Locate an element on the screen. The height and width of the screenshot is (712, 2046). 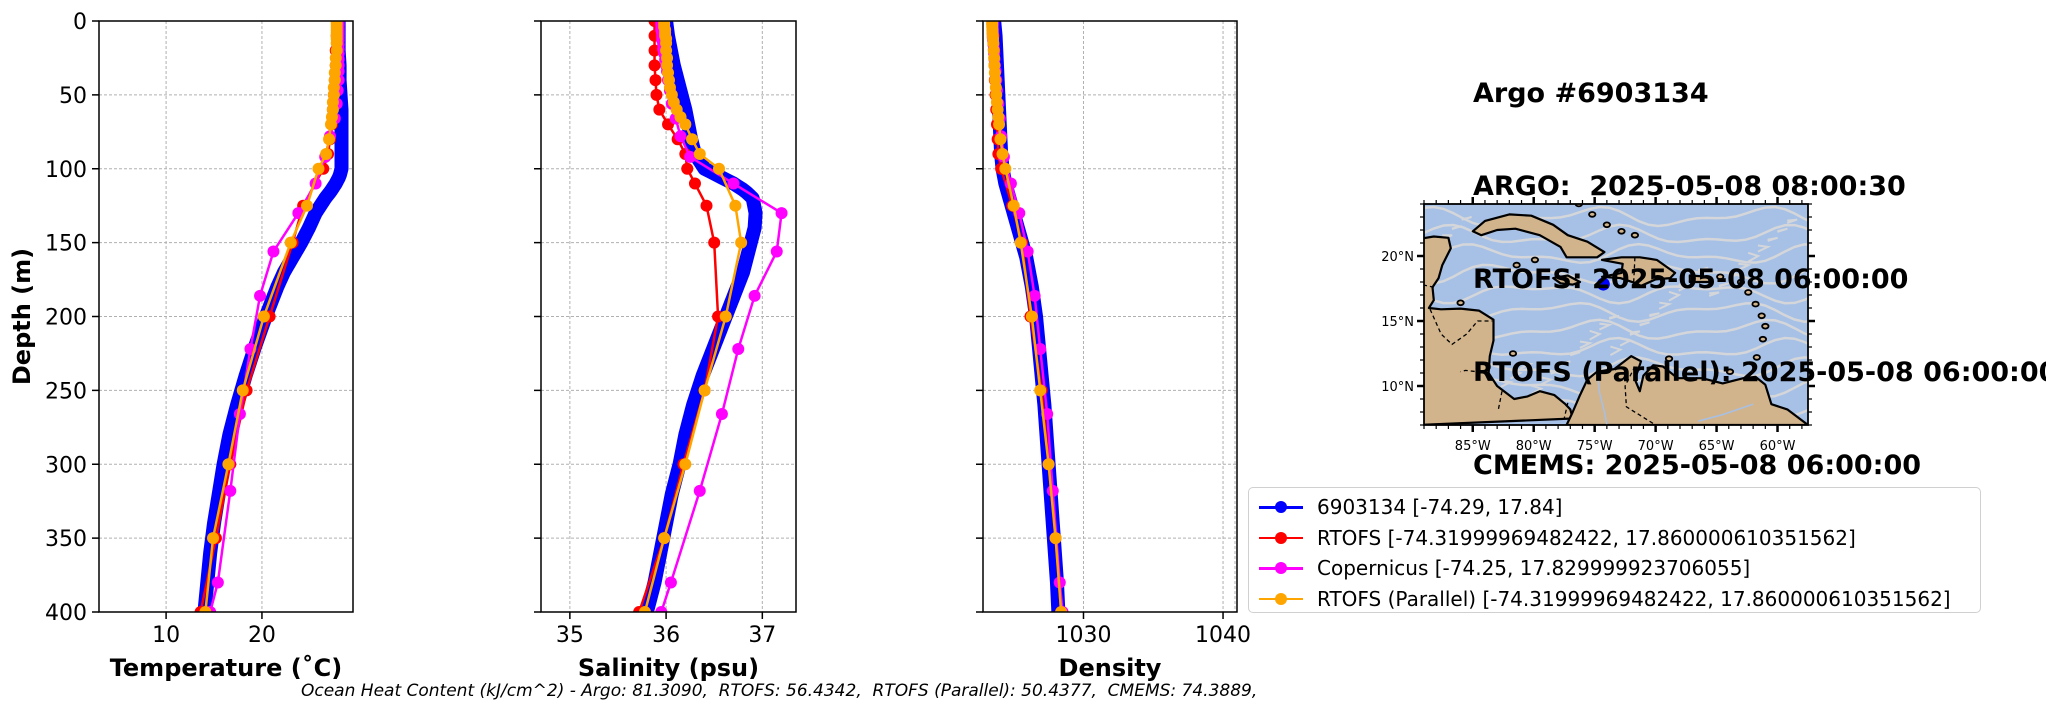
title-line-float-id: Argo #6903134 is located at coordinates (1591, 93).